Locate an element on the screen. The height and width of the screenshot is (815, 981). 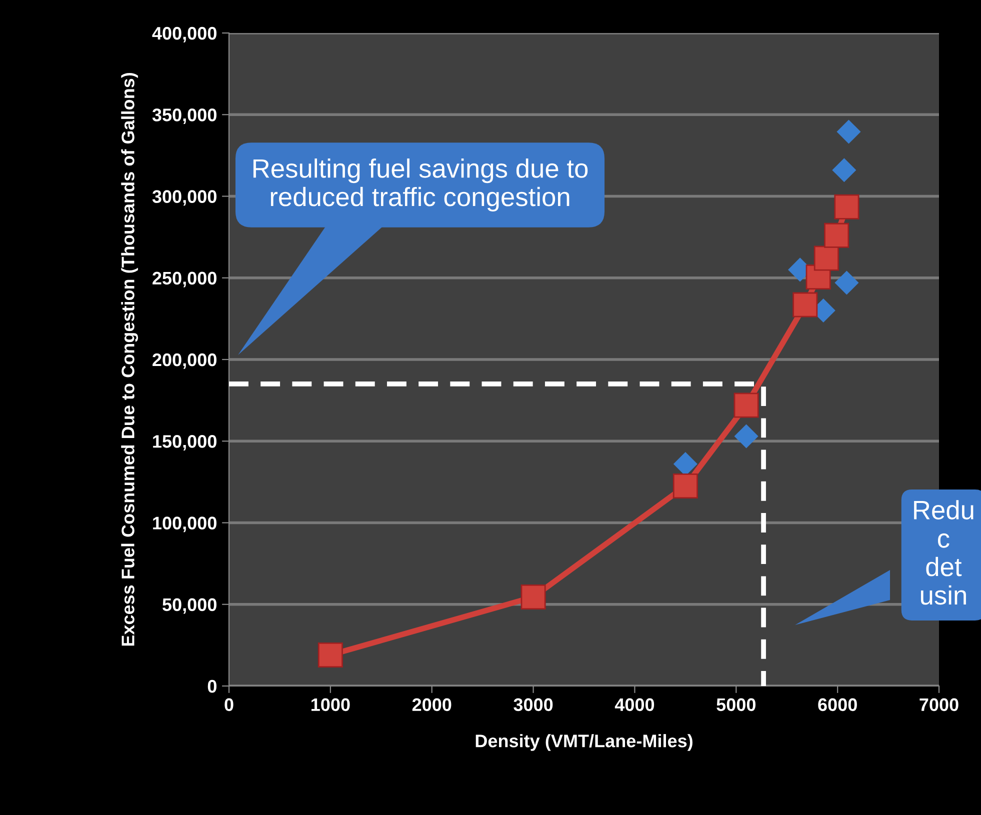
y-tick-label: 300,000 is located at coordinates (184, 198).